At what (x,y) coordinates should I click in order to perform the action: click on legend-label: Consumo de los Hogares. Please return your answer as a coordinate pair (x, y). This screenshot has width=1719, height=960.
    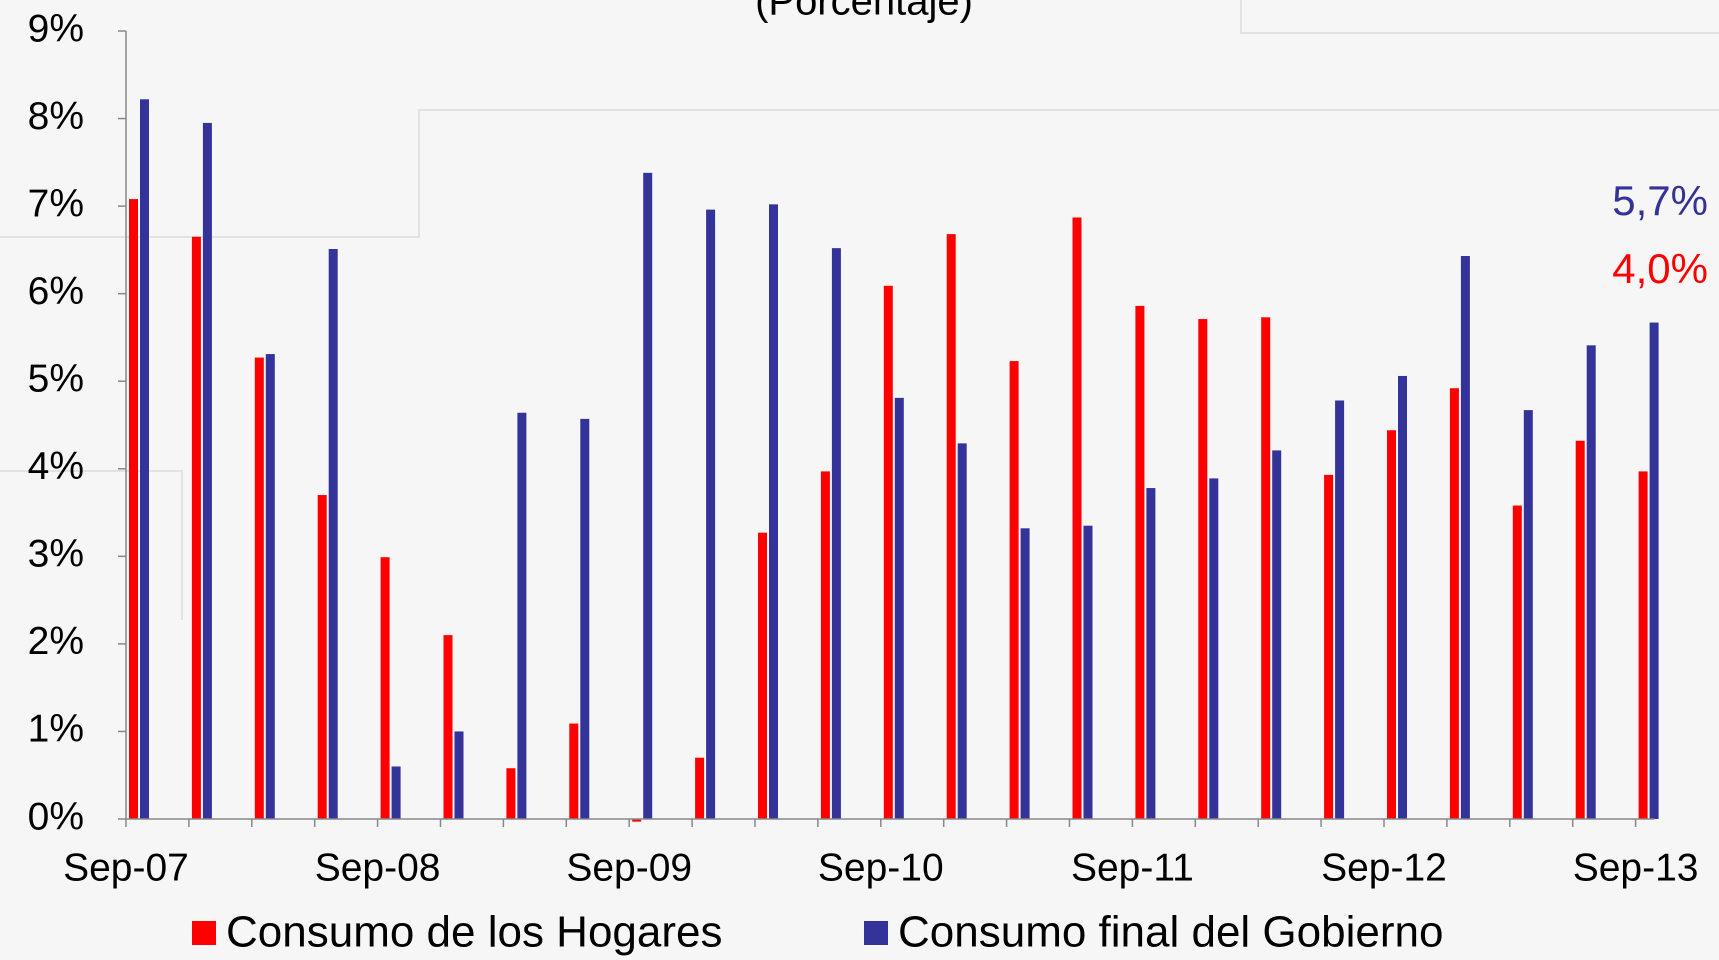
    Looking at the image, I should click on (474, 932).